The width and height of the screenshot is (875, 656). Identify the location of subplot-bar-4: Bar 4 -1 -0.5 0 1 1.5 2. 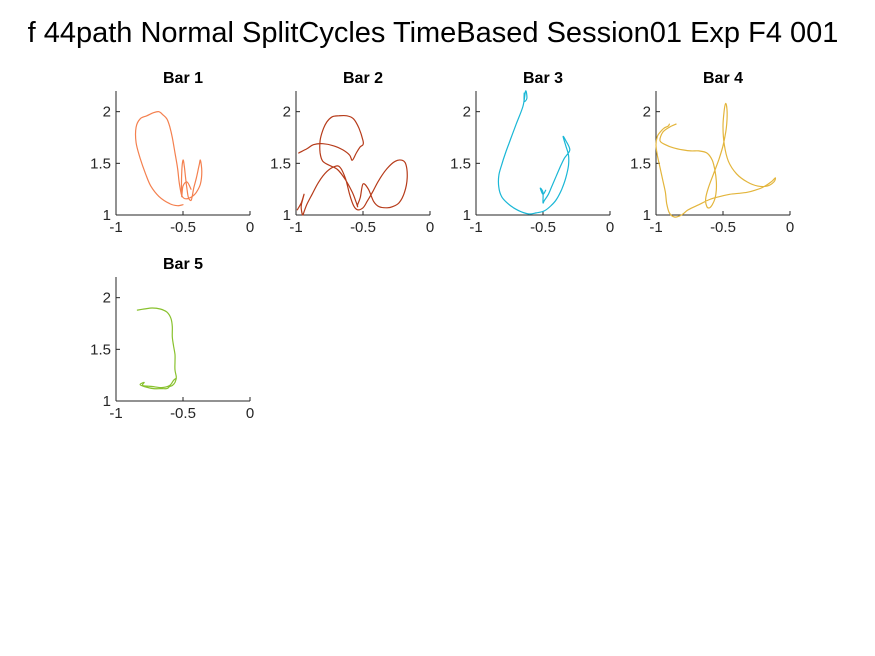
(712, 153).